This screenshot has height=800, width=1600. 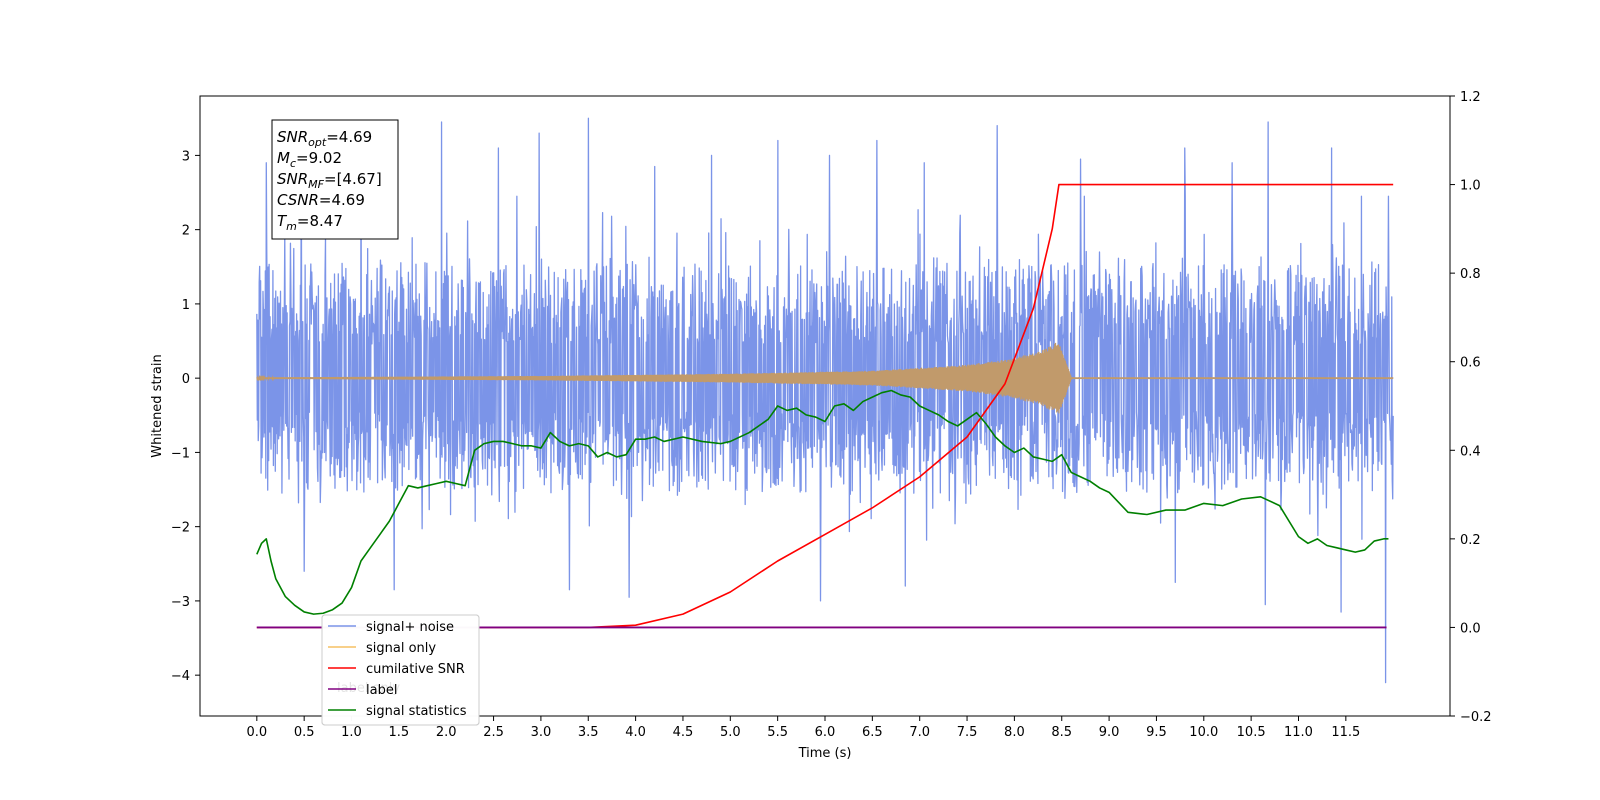 I want to click on annotation-subscript: MF, so click(x=316, y=184).